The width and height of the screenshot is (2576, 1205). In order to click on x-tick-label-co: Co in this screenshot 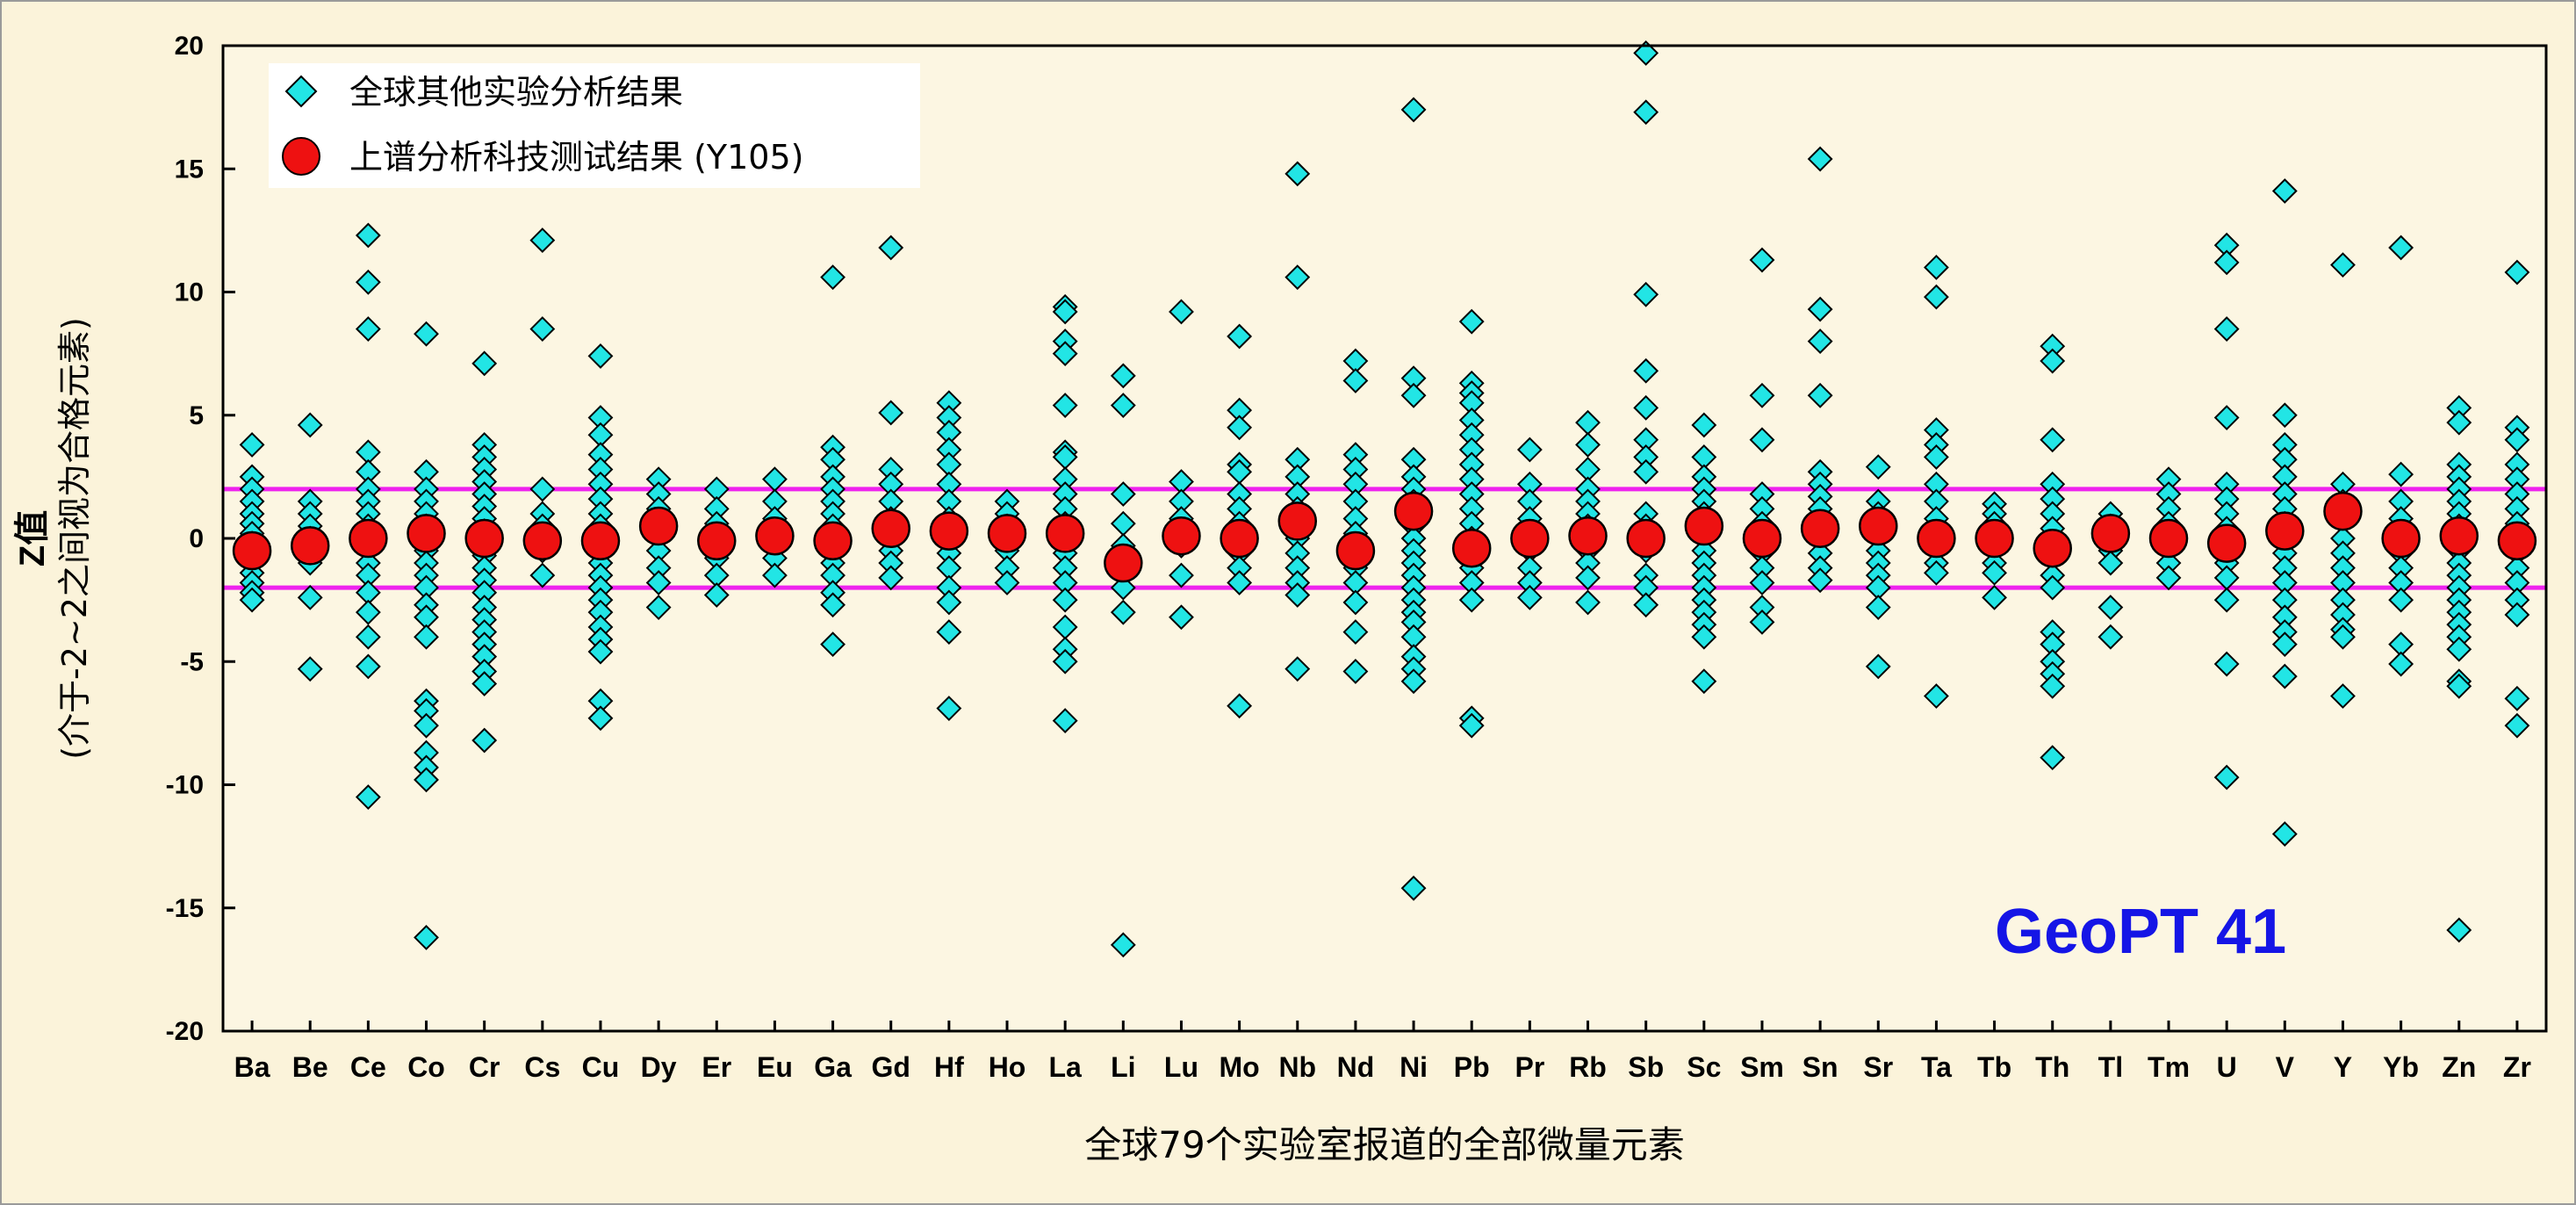, I will do `click(426, 1067)`.